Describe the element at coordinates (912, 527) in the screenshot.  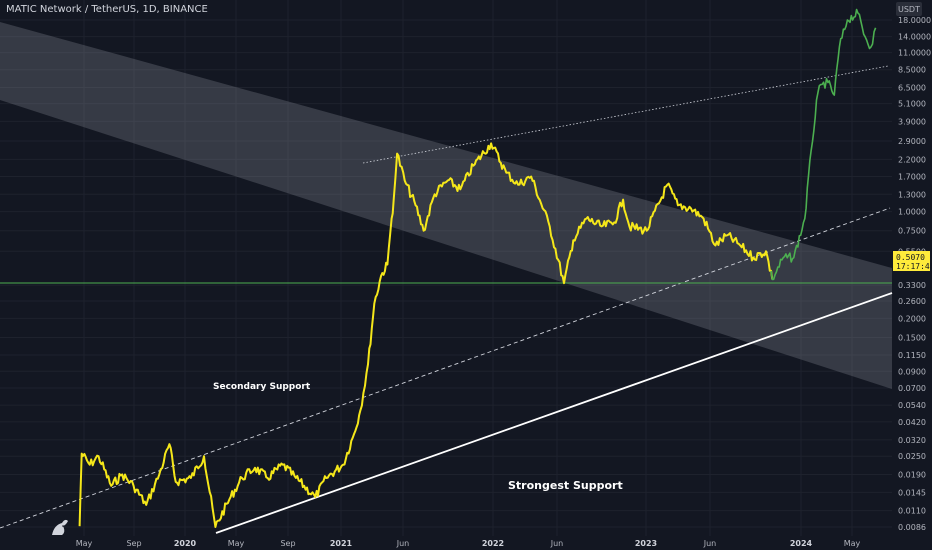
I see `y-tick-label: 0.0086` at that location.